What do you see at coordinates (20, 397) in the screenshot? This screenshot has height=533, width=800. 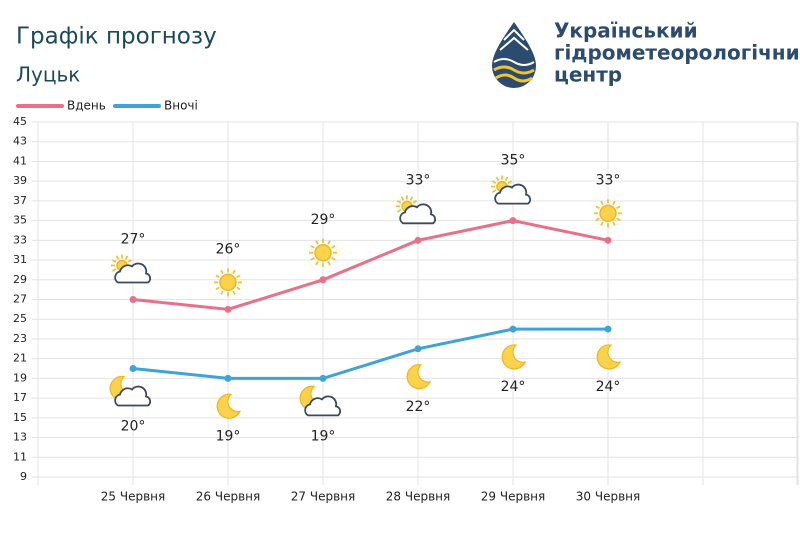 I see `y-tick-label: 17` at bounding box center [20, 397].